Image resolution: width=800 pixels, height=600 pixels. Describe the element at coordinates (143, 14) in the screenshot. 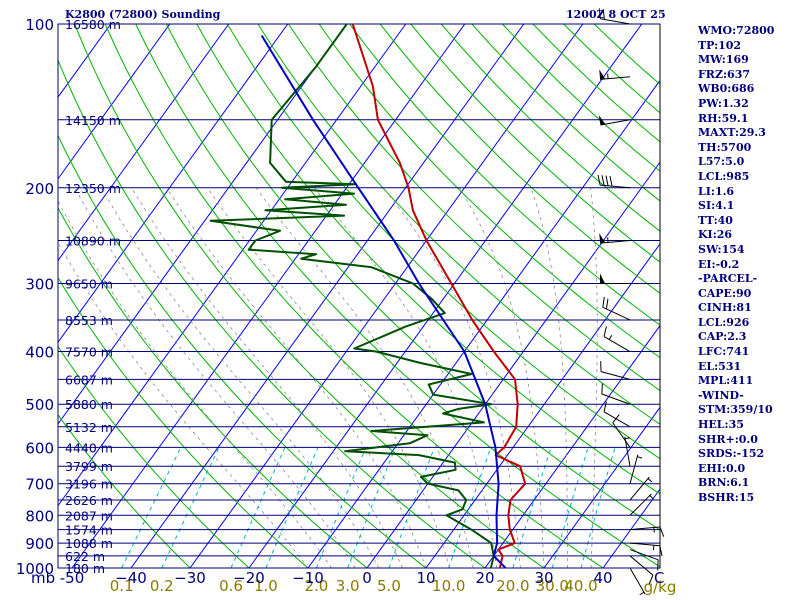

I see `chart-title: K2800 (72800) Sounding` at that location.